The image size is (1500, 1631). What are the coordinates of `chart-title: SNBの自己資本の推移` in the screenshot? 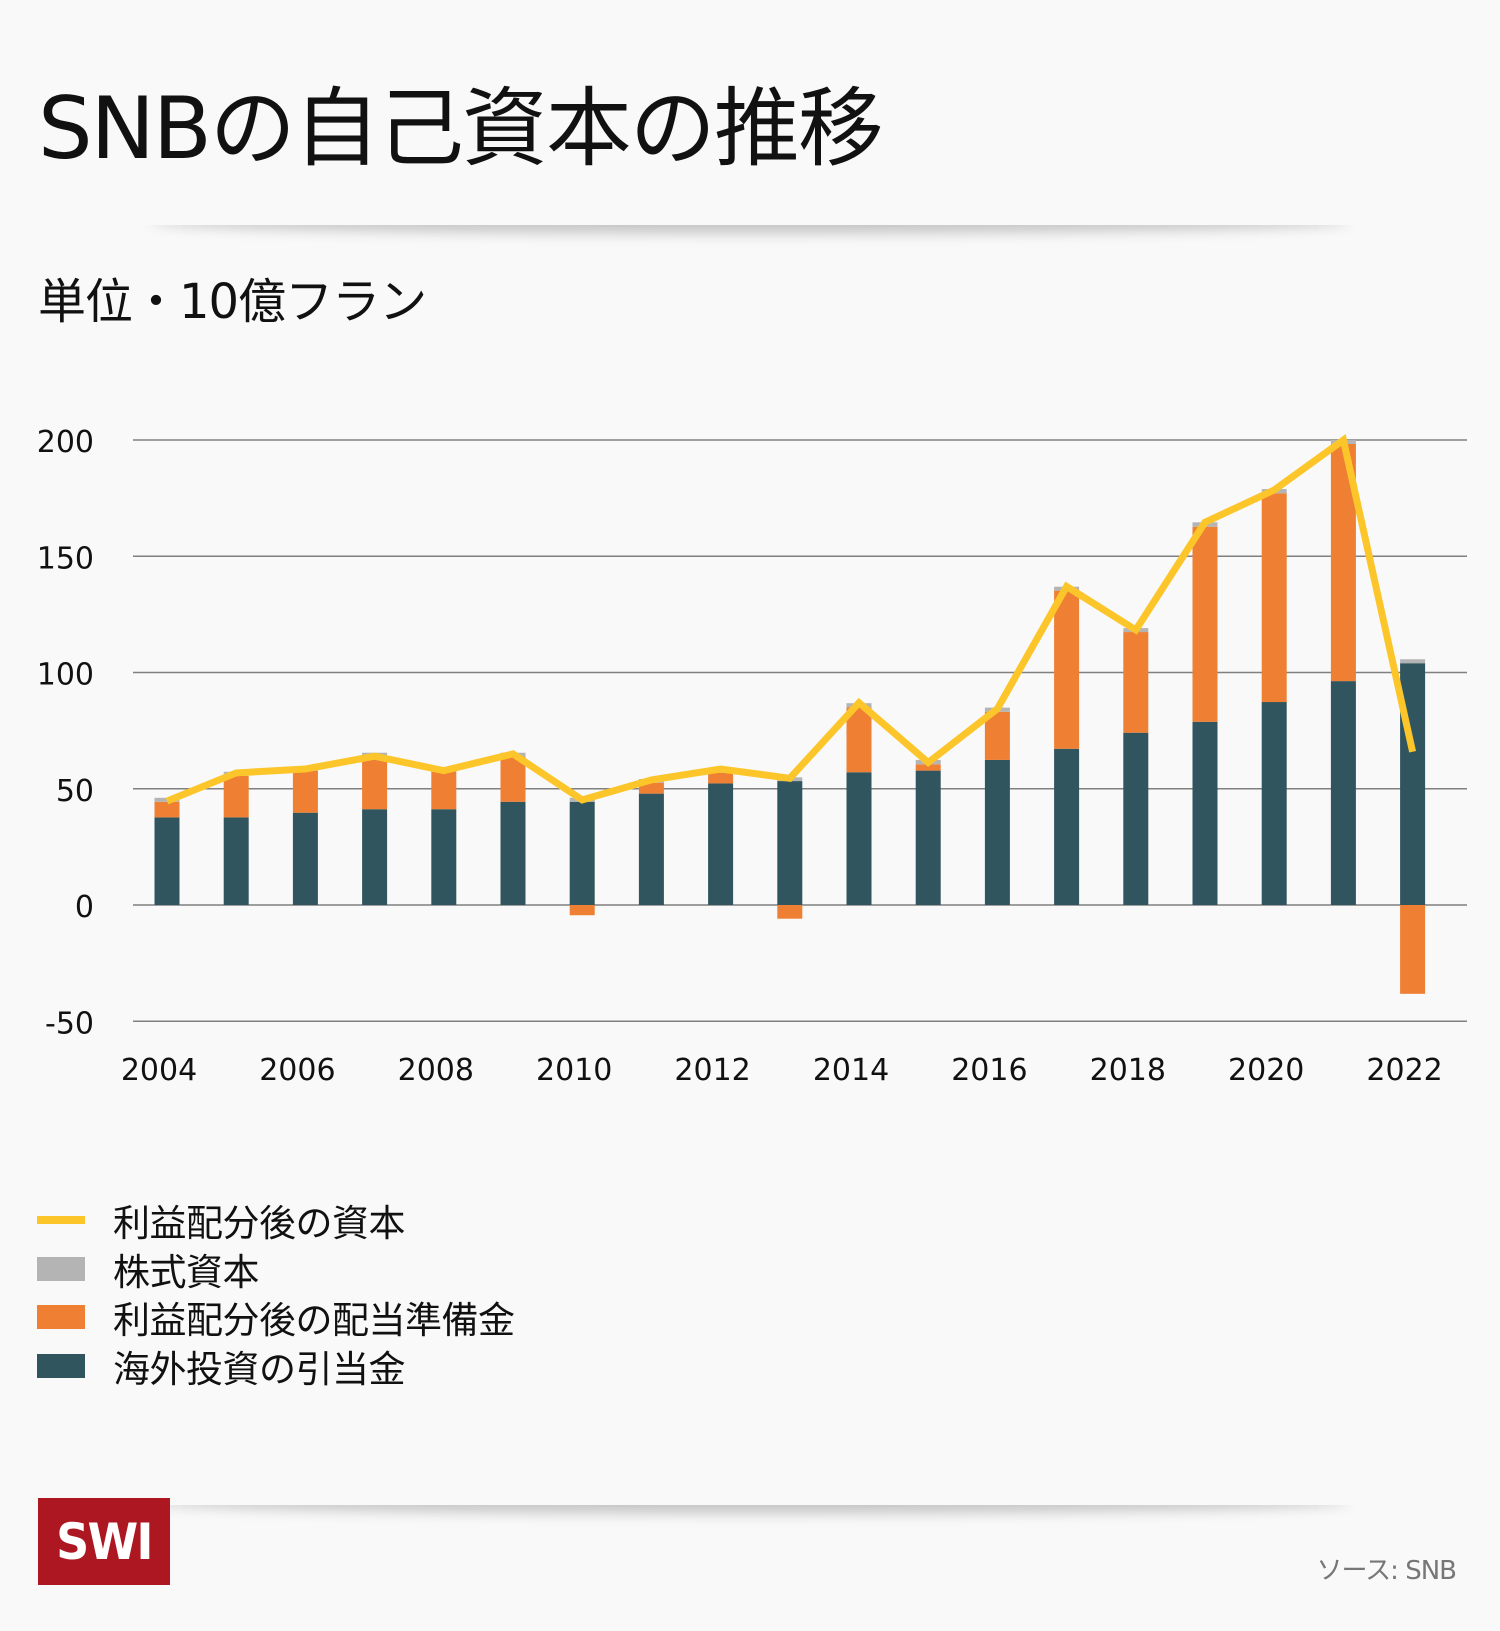 It's located at (461, 129).